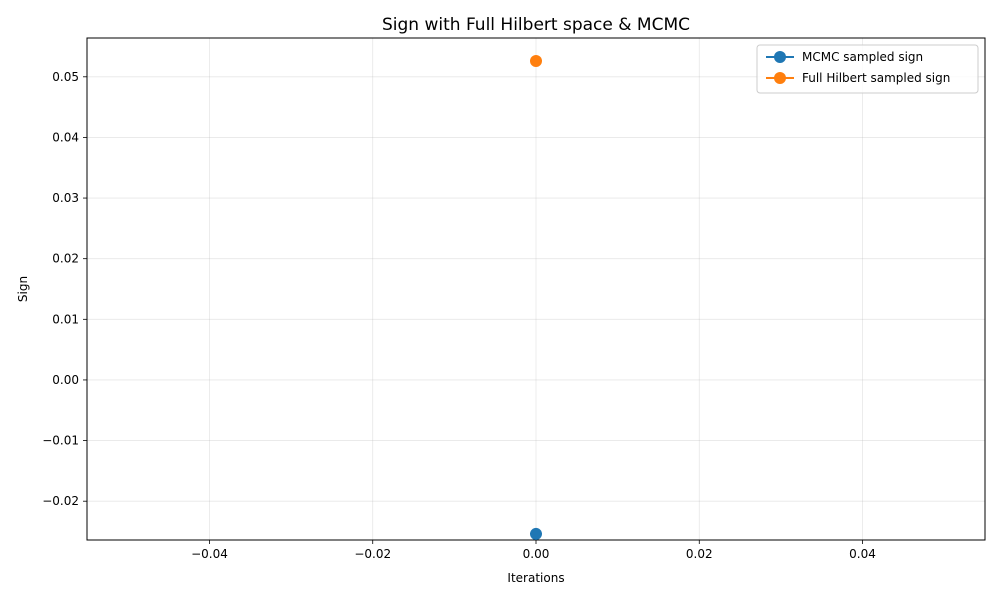 The image size is (1000, 600). Describe the element at coordinates (862, 57) in the screenshot. I see `legend-label: MCMC sampled sign` at that location.